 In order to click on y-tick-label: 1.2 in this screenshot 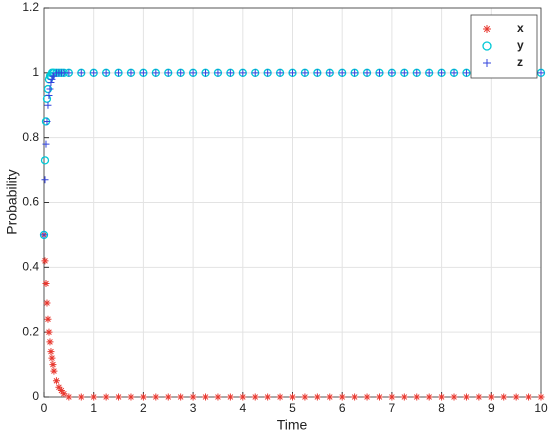, I will do `click(30, 7)`.